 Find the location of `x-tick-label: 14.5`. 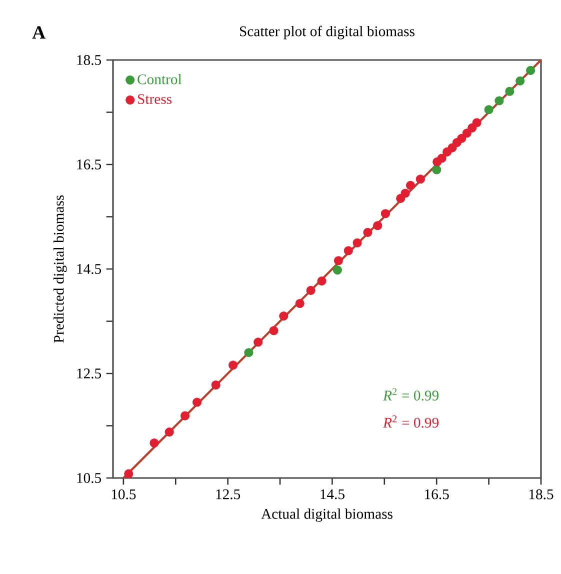

x-tick-label: 14.5 is located at coordinates (332, 494).